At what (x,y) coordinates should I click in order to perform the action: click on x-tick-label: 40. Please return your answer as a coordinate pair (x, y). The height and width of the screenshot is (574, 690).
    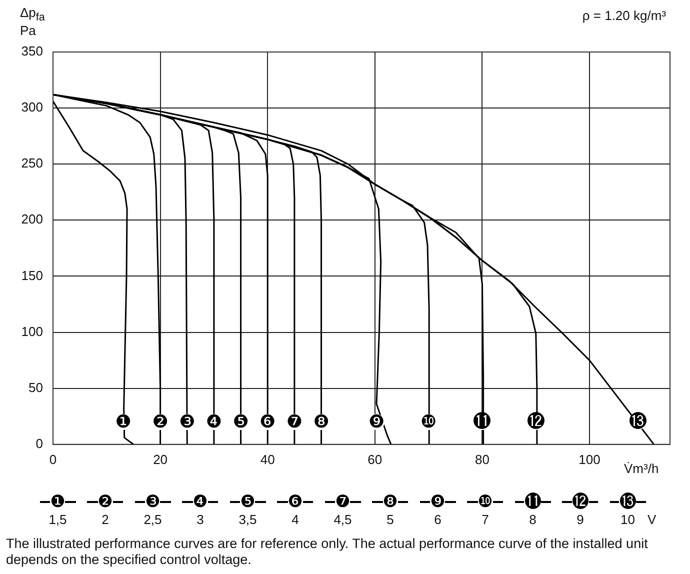
    Looking at the image, I should click on (267, 459).